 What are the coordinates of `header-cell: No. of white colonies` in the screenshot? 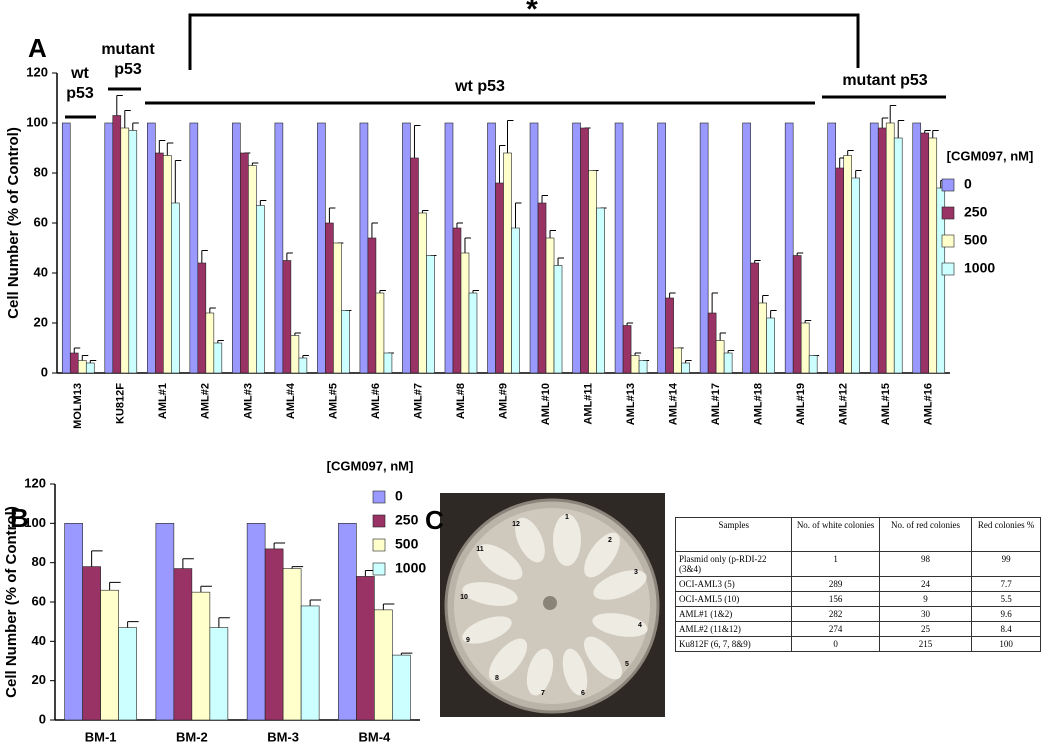 It's located at (835, 534).